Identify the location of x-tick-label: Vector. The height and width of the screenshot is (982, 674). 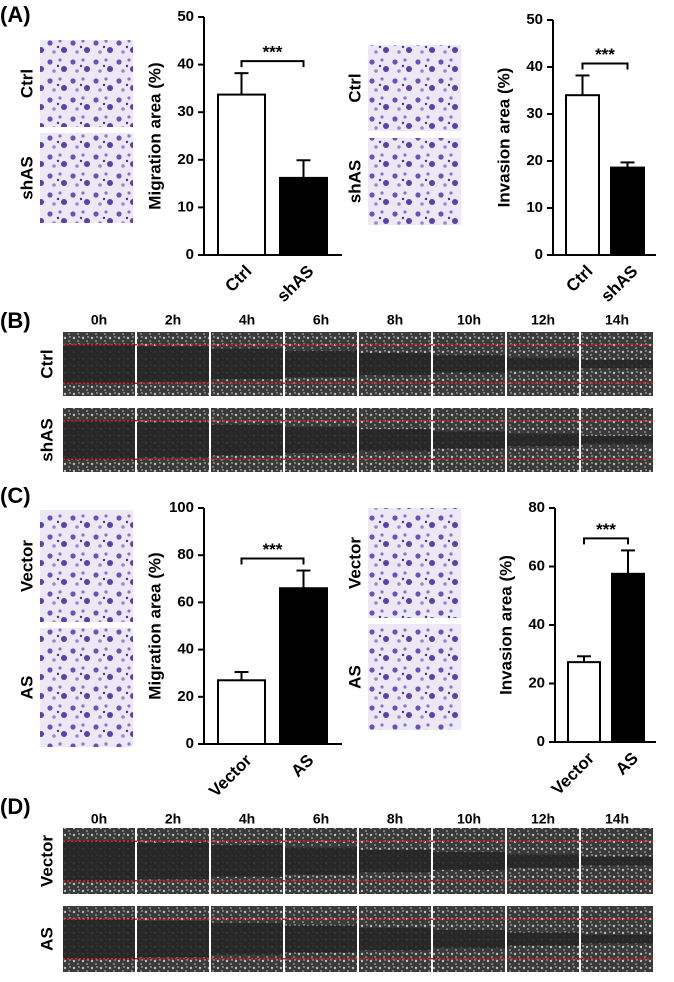
(573, 773).